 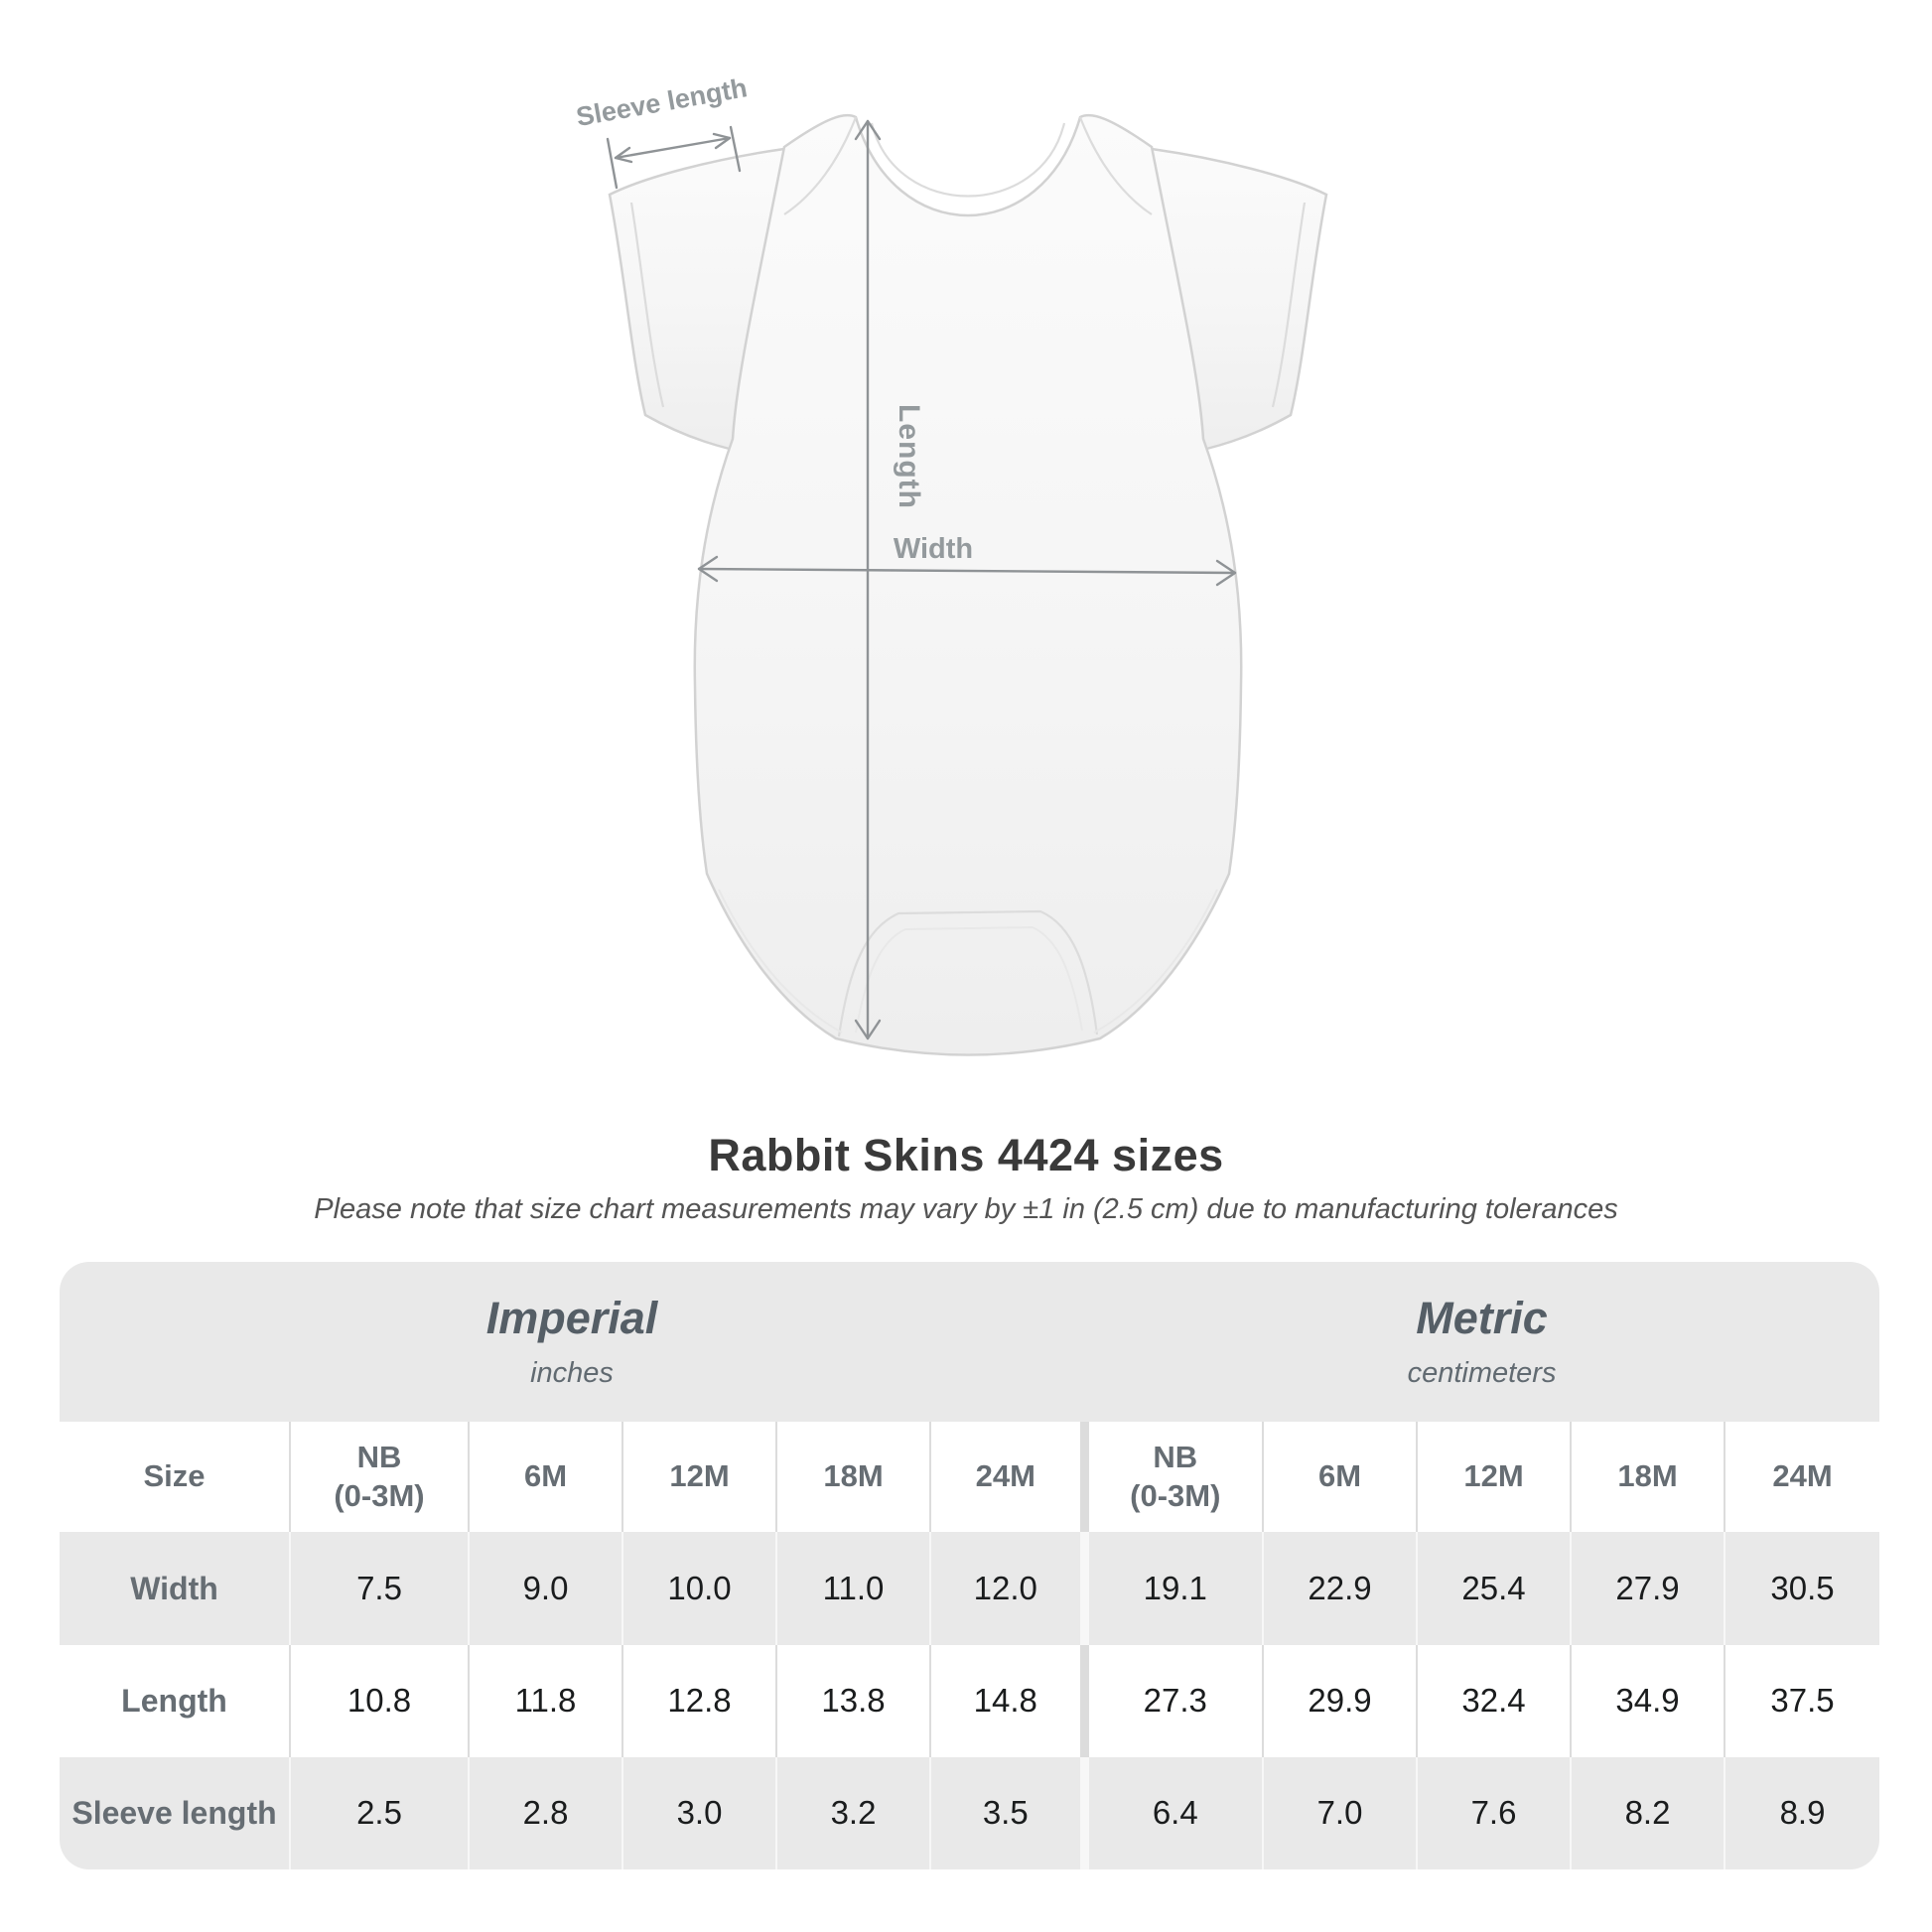 What do you see at coordinates (1340, 1812) in the screenshot?
I see `cell-value: 7.0` at bounding box center [1340, 1812].